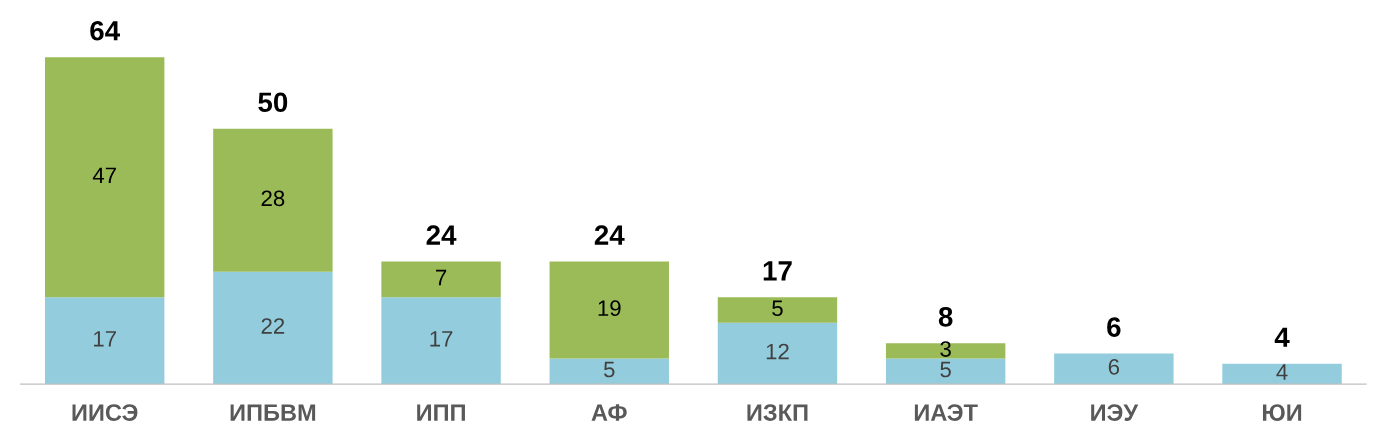 Image resolution: width=1373 pixels, height=439 pixels. Describe the element at coordinates (105, 30) in the screenshot. I see `total-label: 64` at that location.